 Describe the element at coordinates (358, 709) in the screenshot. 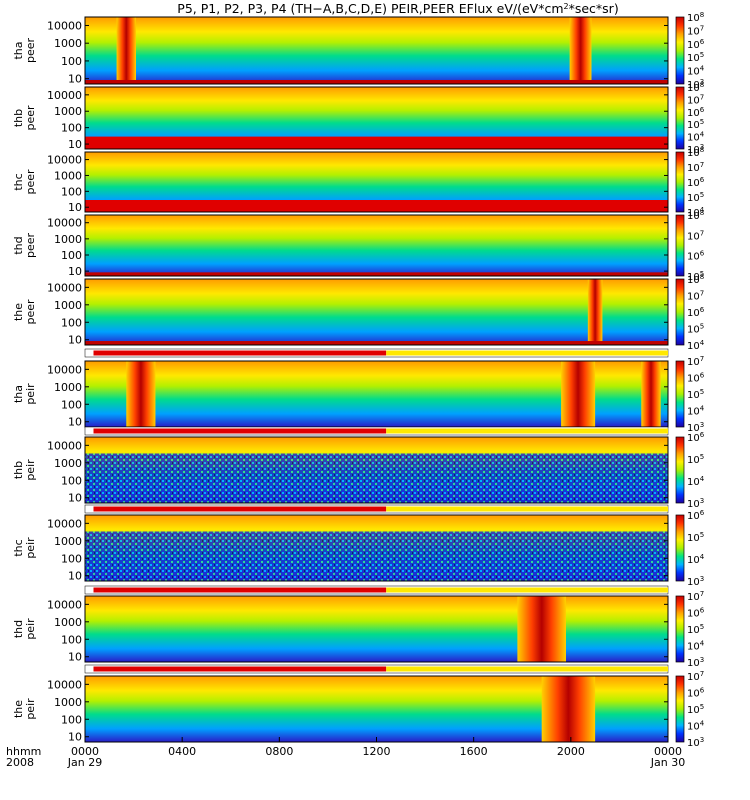

I see `panel-the-peir: 10 100 1000 10000 thepeir 10³ 10⁴ 10⁵ 10⁶ 10⁷` at that location.